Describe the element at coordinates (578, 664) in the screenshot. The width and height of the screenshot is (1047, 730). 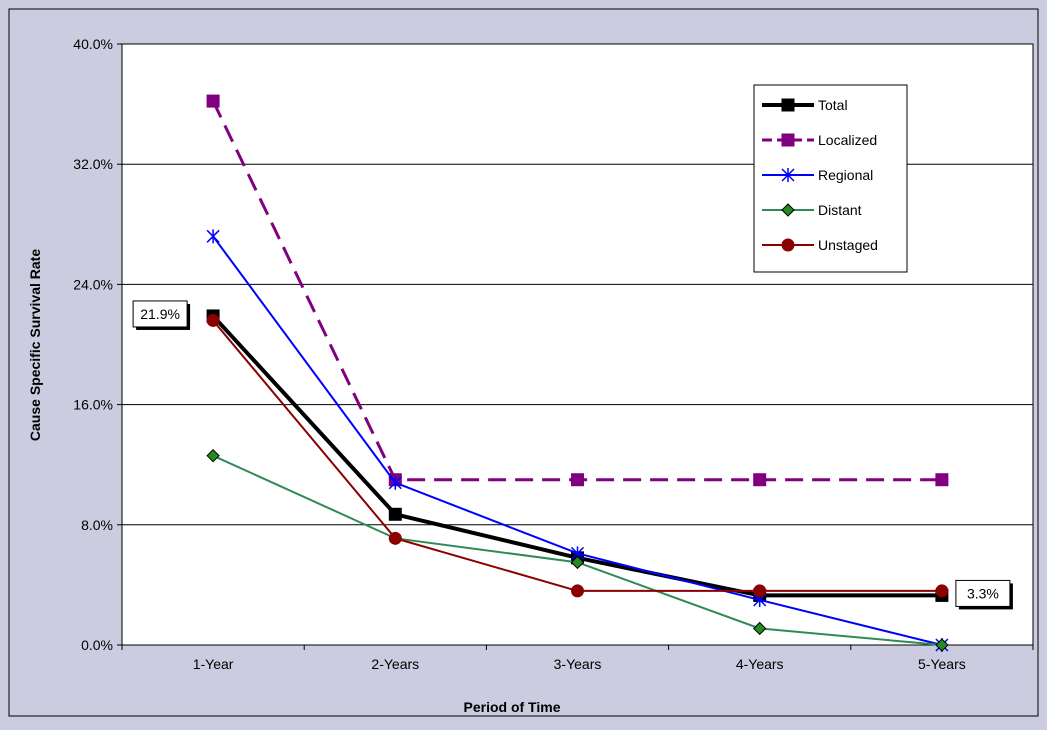
I see `x-tick-label: 3-Years` at that location.